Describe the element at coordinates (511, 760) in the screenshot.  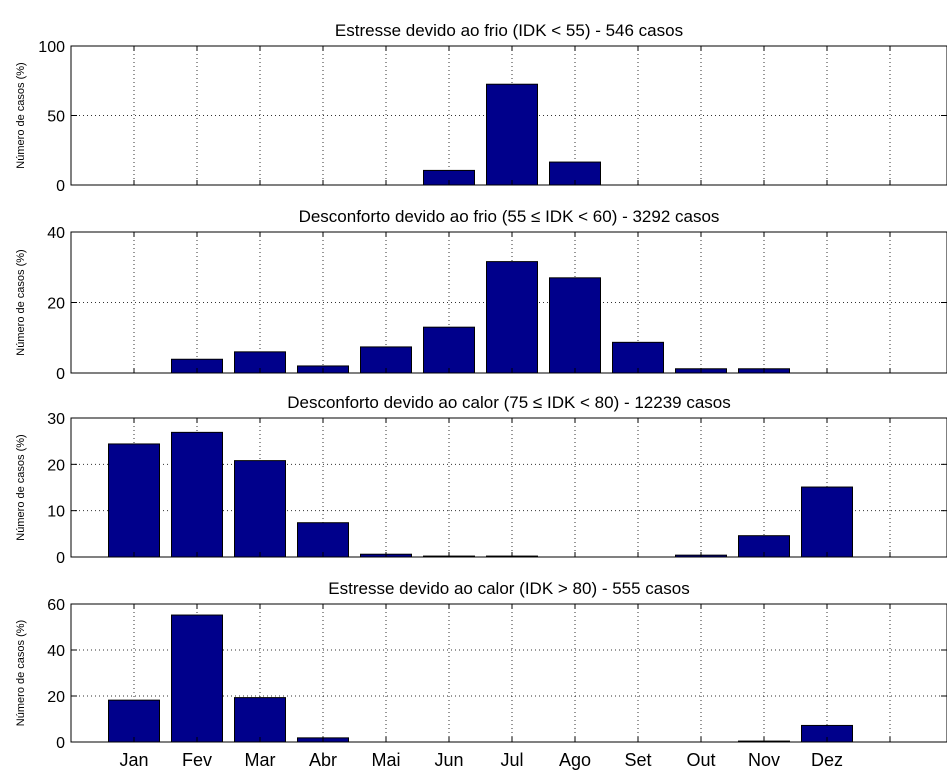
I see `x-tick-label-jul: Jul` at that location.